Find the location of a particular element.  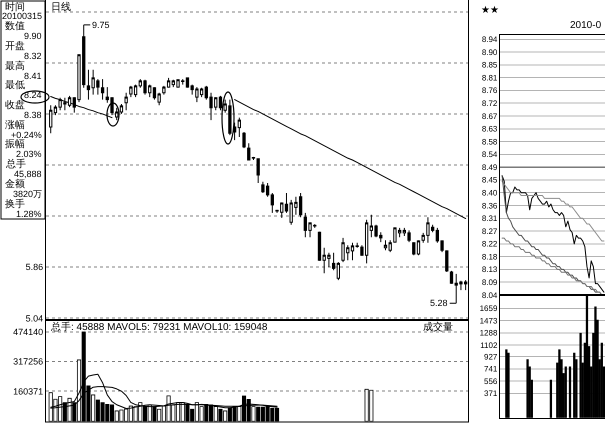

y-tick-label: 556 is located at coordinates (491, 381).